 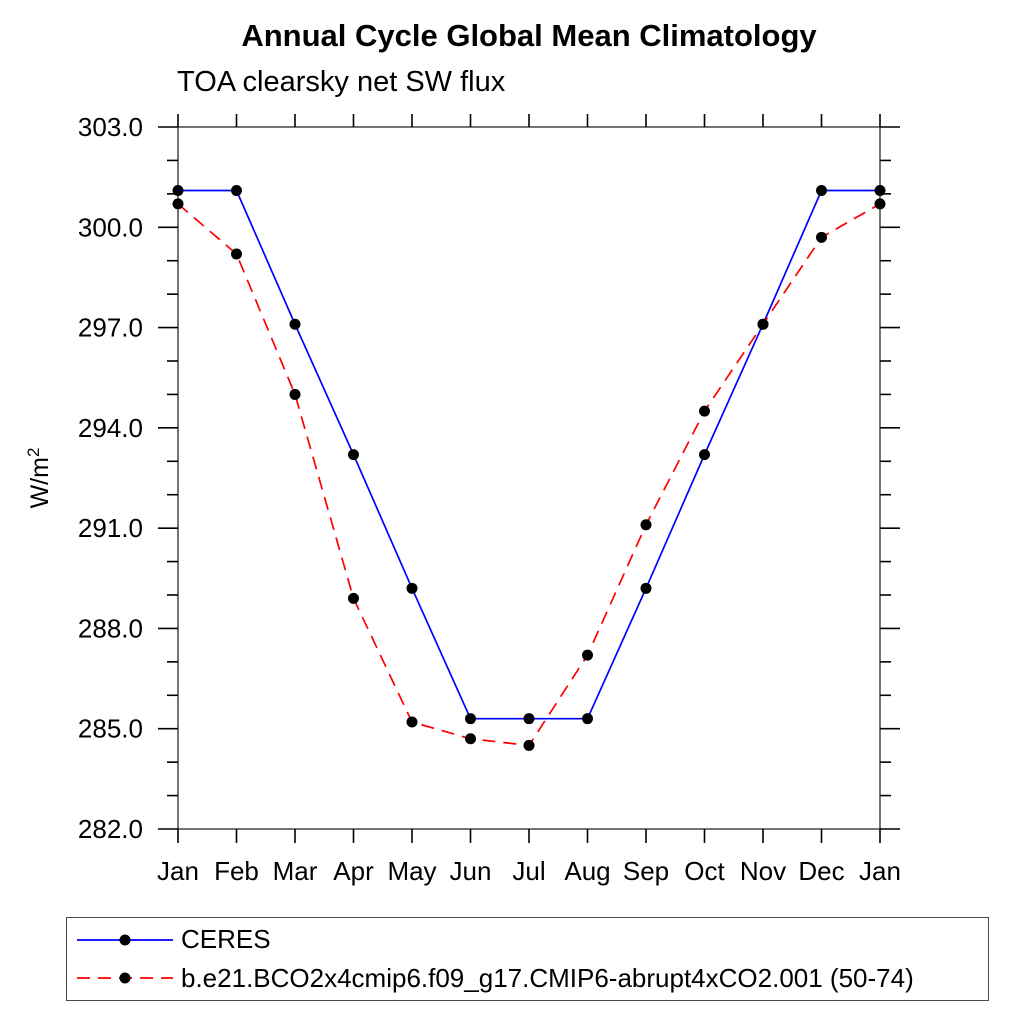 What do you see at coordinates (110, 227) in the screenshot?
I see `y-tick-label: 300.0` at bounding box center [110, 227].